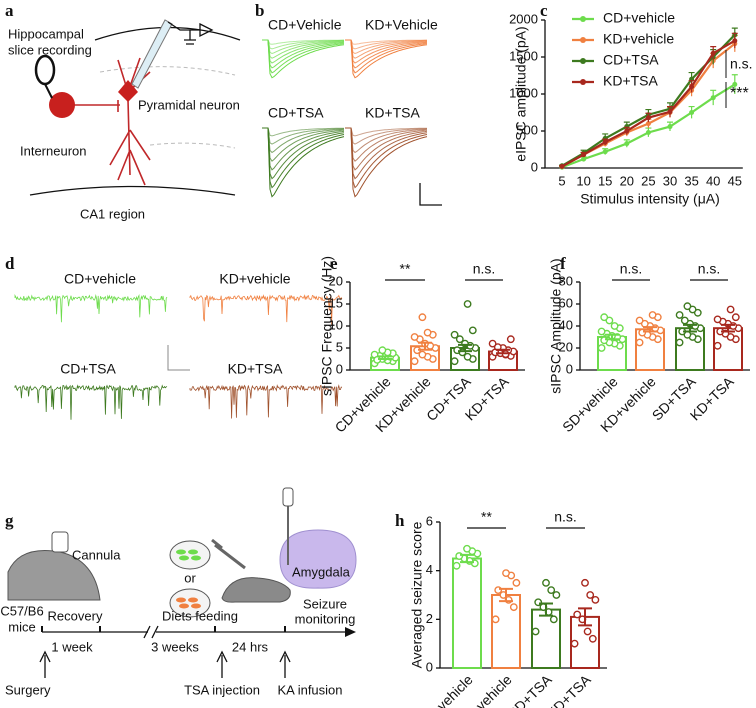 This screenshot has height=708, width=756. Describe the element at coordinates (325, 603) in the screenshot. I see `label: Seizure` at that location.